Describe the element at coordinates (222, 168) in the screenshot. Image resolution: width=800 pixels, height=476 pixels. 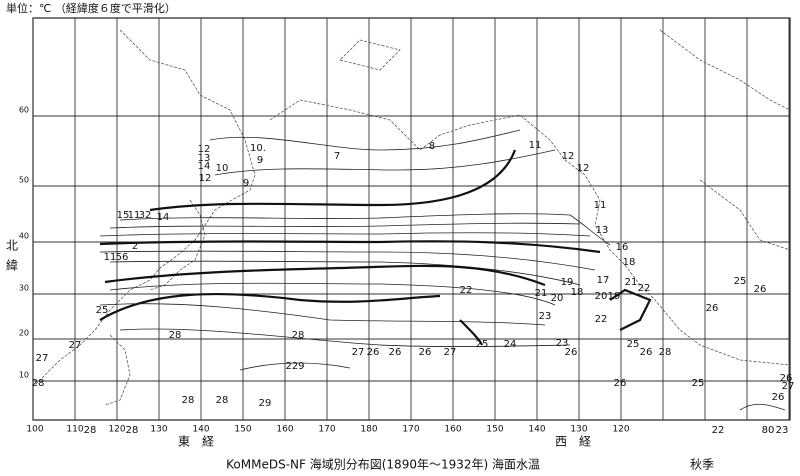
I see `isotherm-label: 10` at that location.